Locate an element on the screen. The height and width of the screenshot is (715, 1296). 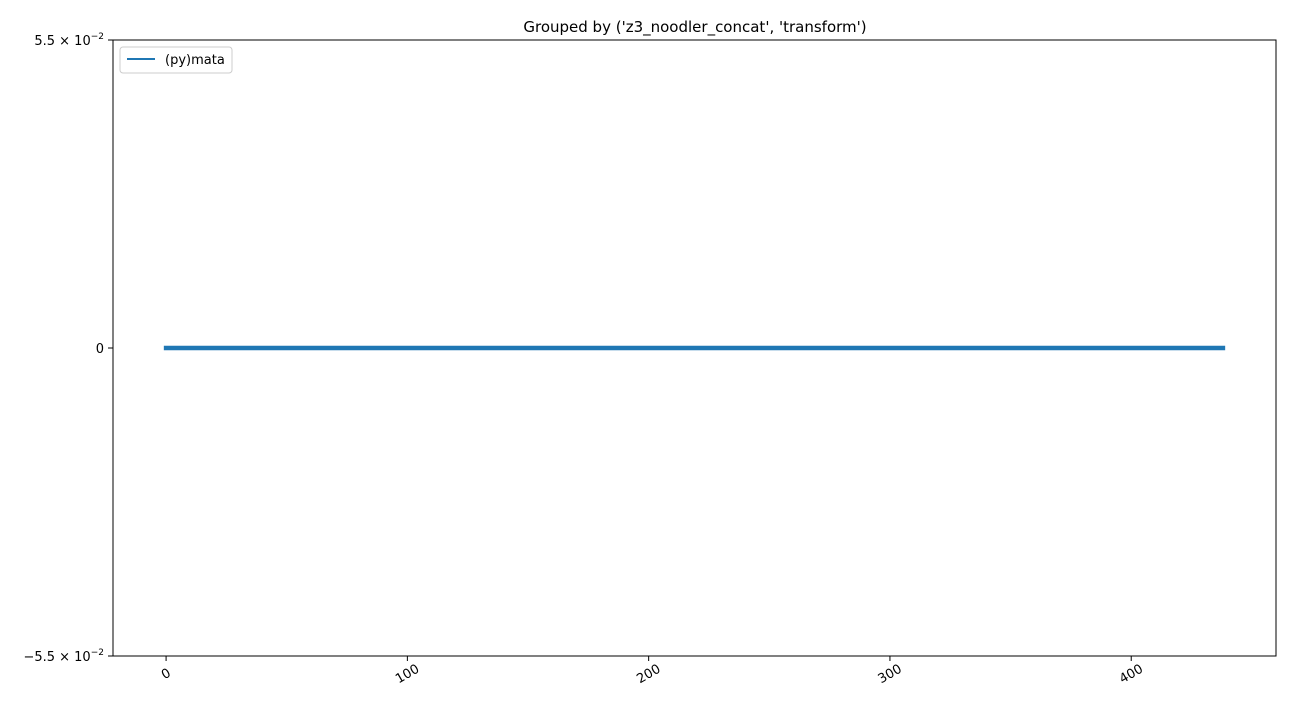
x-tick-label: 400 is located at coordinates (1131, 674).